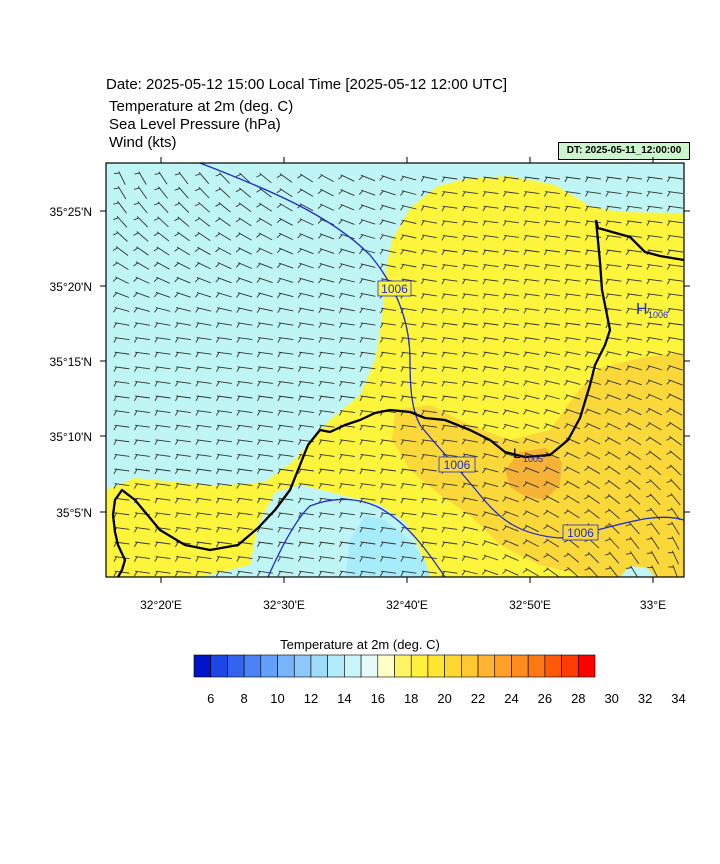 The height and width of the screenshot is (864, 720). I want to click on colorbar-labels: 6 8 10 12 14 16 18 20 22 24 26 28 30 32 34, so click(446, 698).